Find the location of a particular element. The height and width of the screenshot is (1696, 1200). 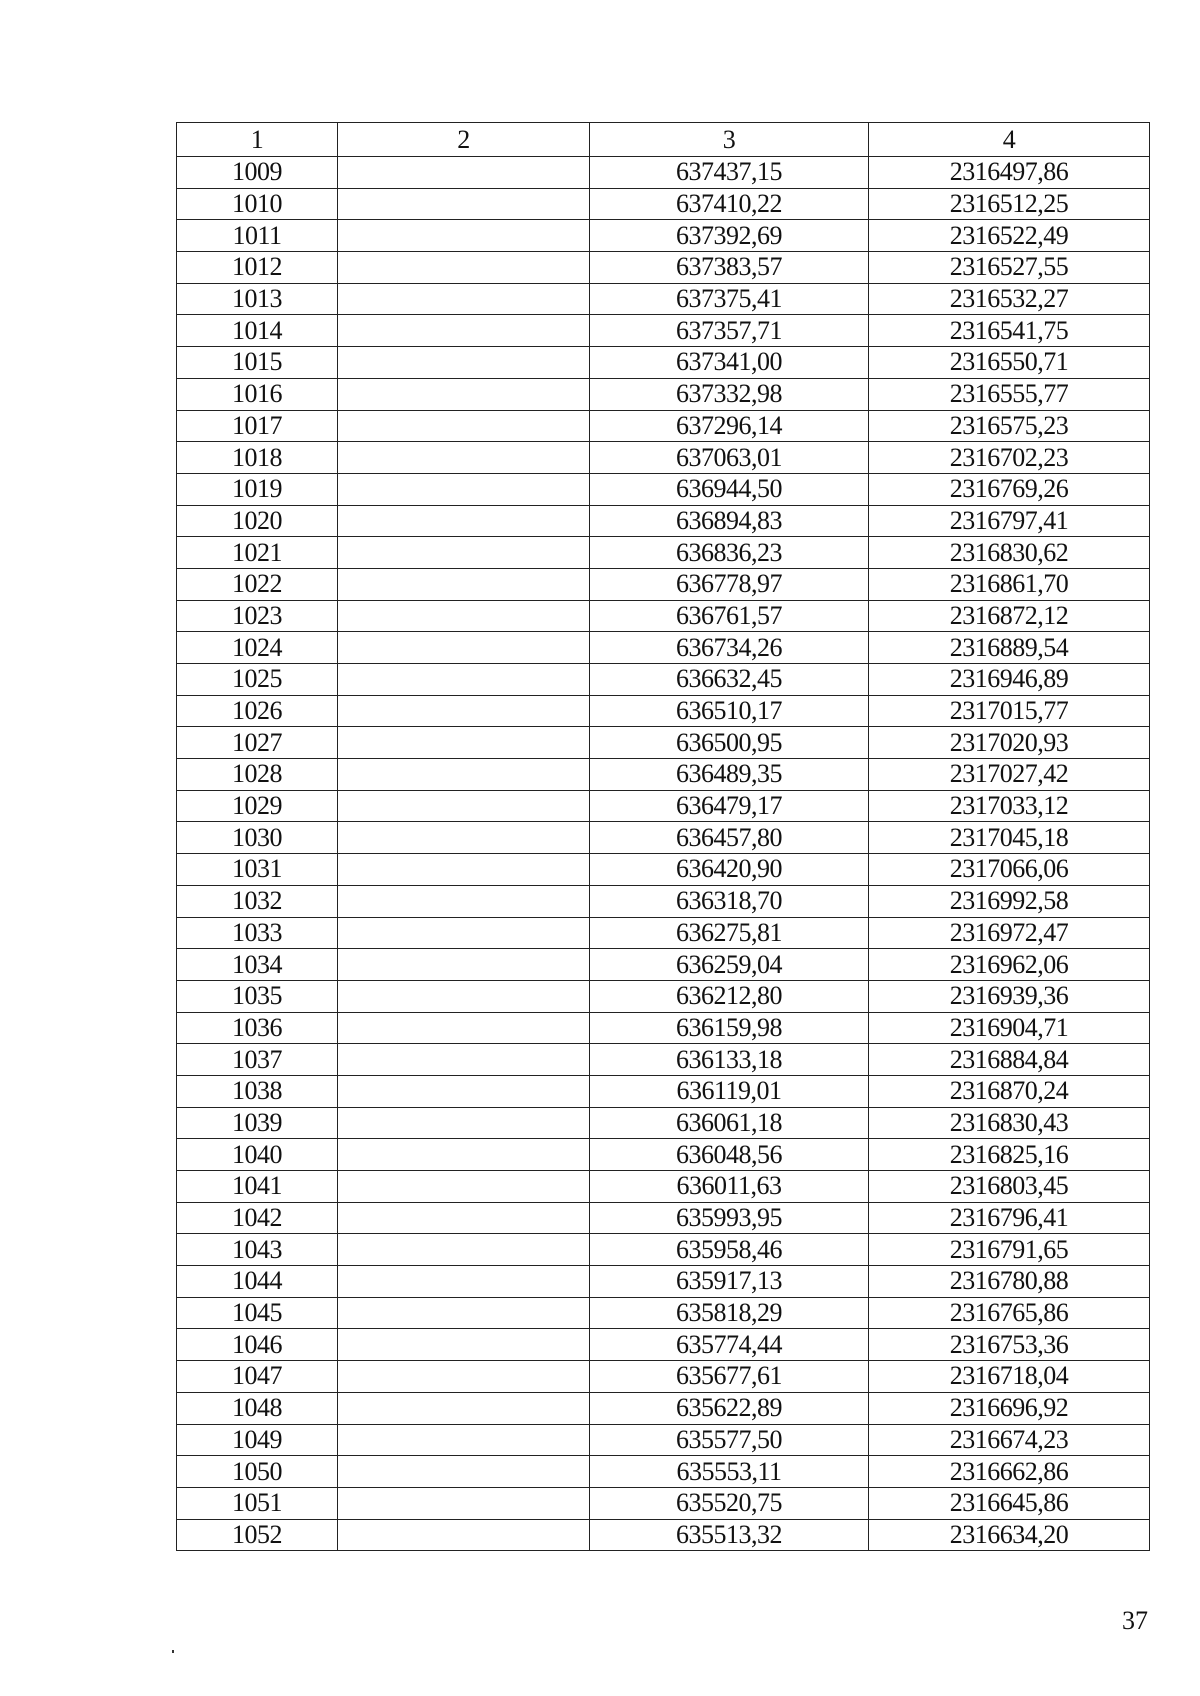

cell-coordinate-y: 2316527,55 is located at coordinates (1009, 267).